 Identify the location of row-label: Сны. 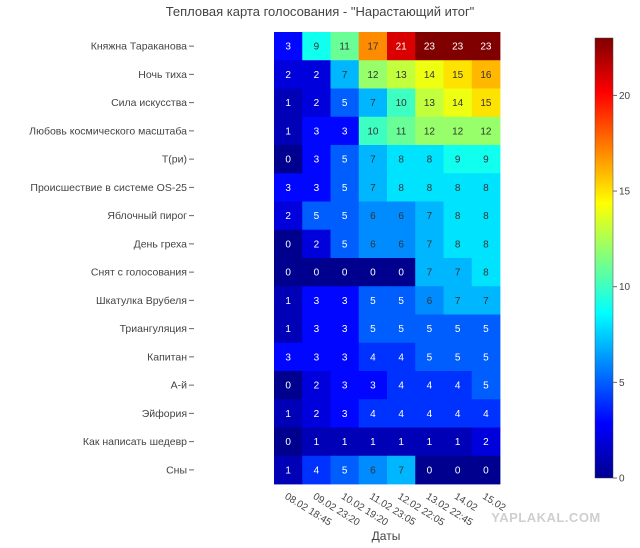
(176, 470).